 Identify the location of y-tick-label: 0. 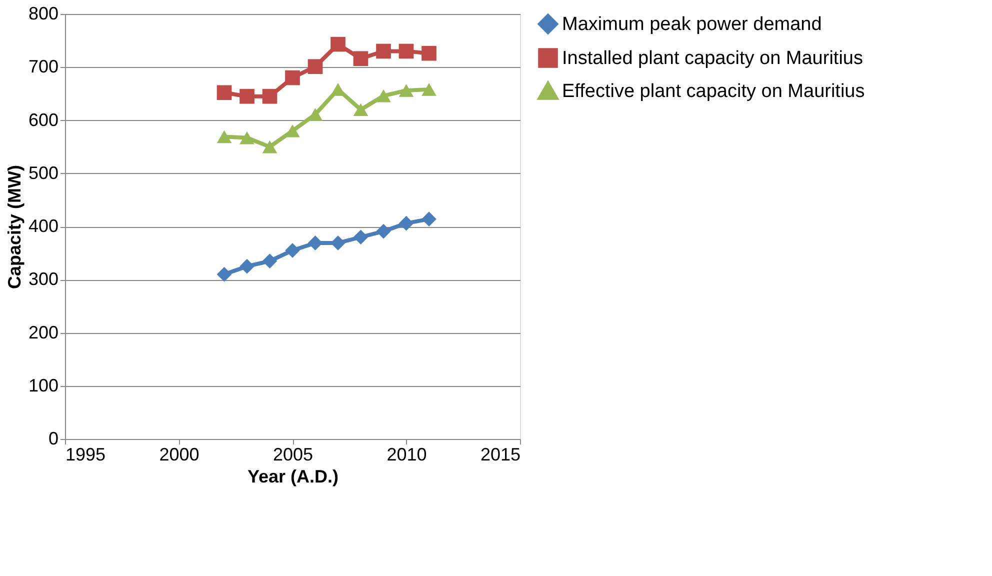
(53, 438).